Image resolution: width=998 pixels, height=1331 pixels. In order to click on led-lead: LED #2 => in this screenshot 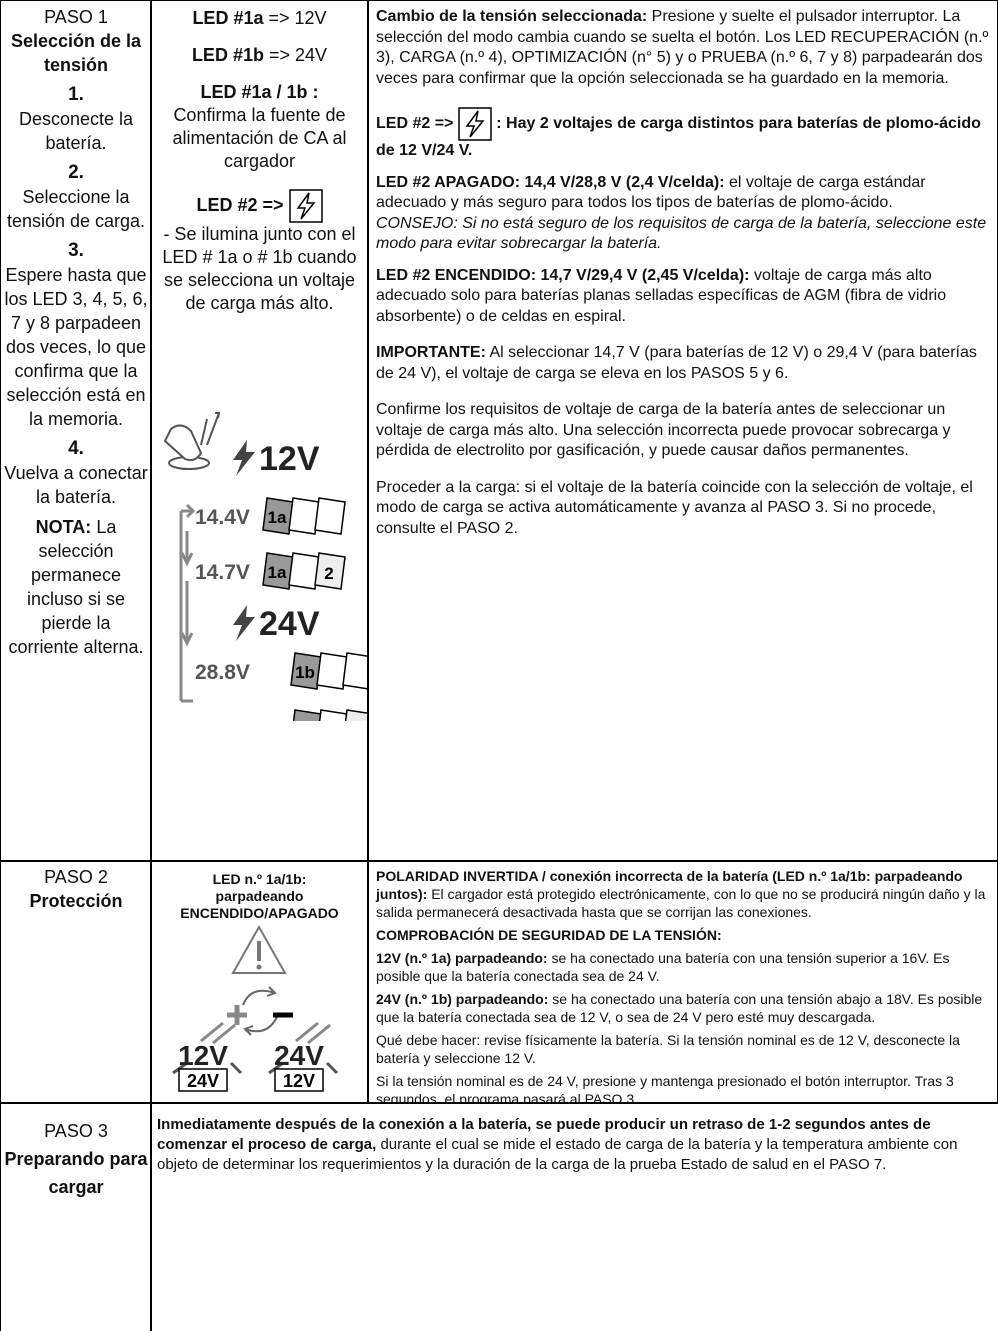, I will do `click(240, 204)`.